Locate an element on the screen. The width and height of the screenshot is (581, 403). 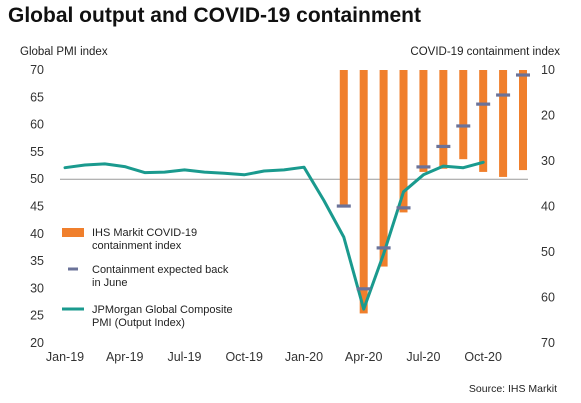
x-tick-label: Jan-19 is located at coordinates (65, 357).